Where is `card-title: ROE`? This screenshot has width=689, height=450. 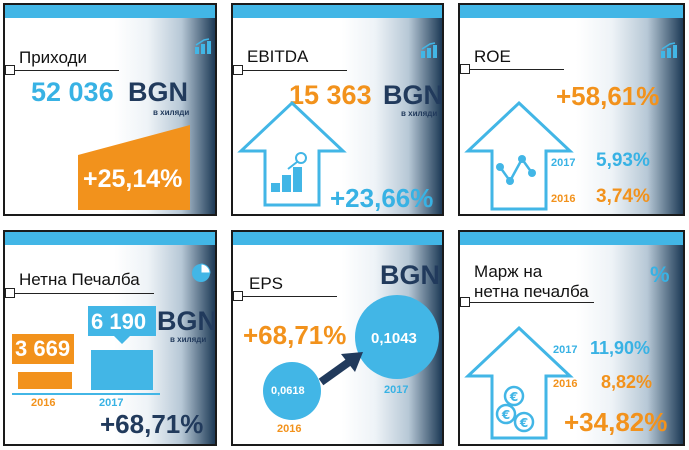 card-title: ROE is located at coordinates (492, 56).